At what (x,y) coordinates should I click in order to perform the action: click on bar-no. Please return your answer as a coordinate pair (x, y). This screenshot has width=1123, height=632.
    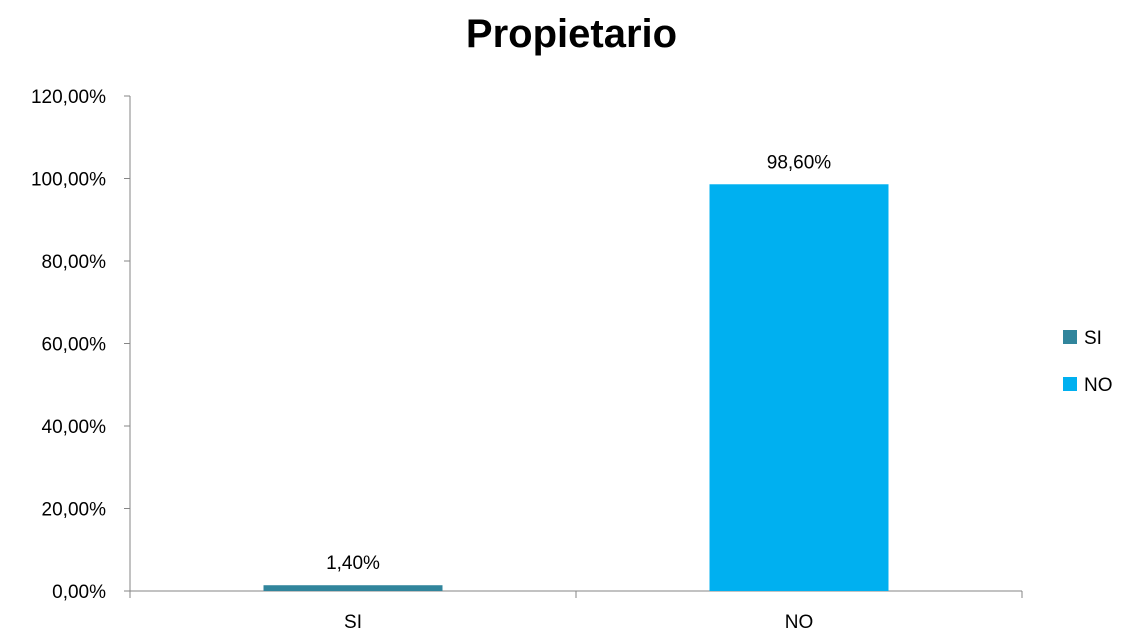
    Looking at the image, I should click on (799, 387).